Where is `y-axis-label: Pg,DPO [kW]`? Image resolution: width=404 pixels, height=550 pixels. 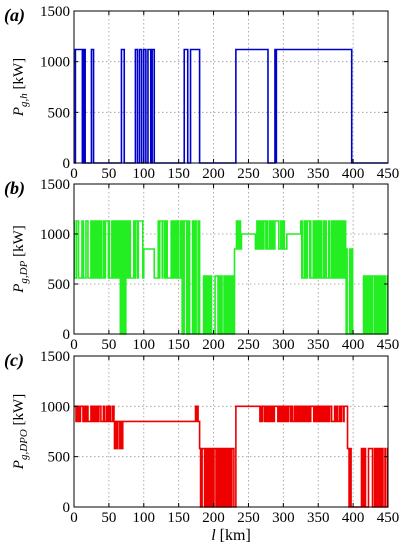
y-axis-label: Pg,DPO [kW] is located at coordinates (20, 432).